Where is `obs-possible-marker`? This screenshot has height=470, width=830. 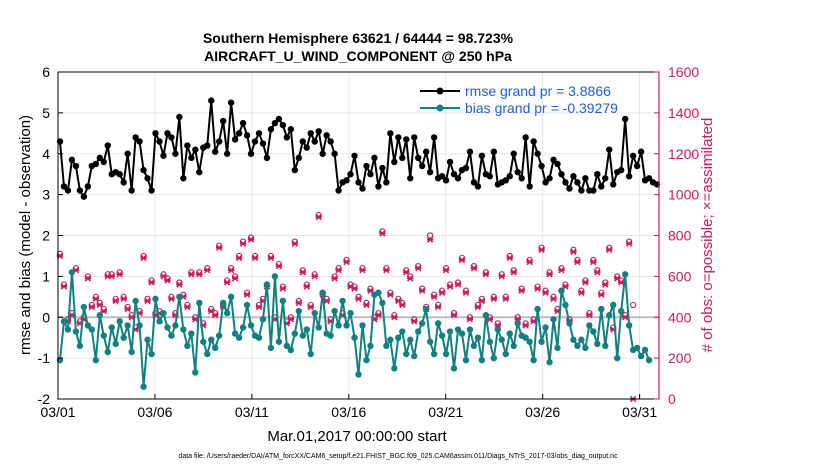
obs-possible-marker is located at coordinates (633, 305).